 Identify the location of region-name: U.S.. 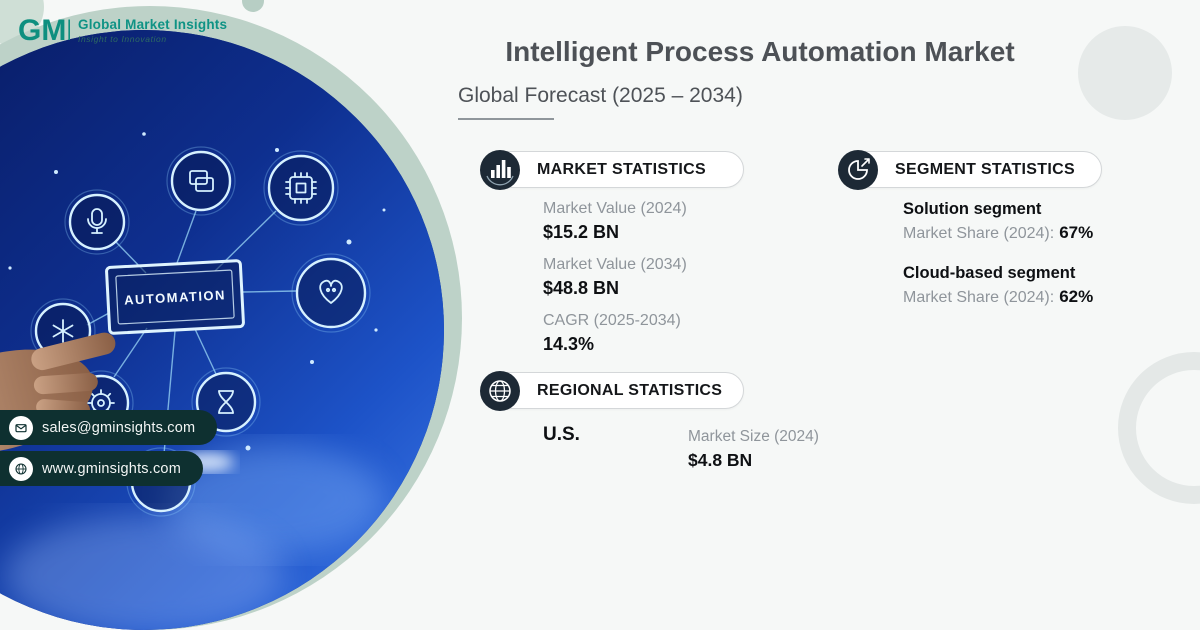
(561, 434).